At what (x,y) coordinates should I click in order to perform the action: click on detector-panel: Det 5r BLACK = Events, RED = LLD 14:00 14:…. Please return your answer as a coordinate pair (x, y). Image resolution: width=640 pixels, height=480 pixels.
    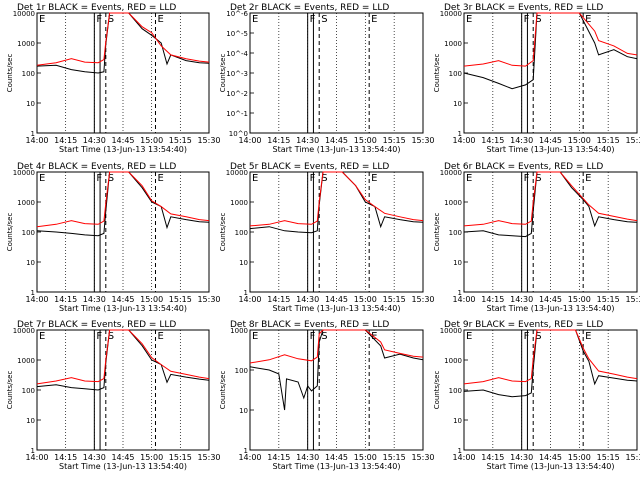
    Looking at the image, I should click on (327, 237).